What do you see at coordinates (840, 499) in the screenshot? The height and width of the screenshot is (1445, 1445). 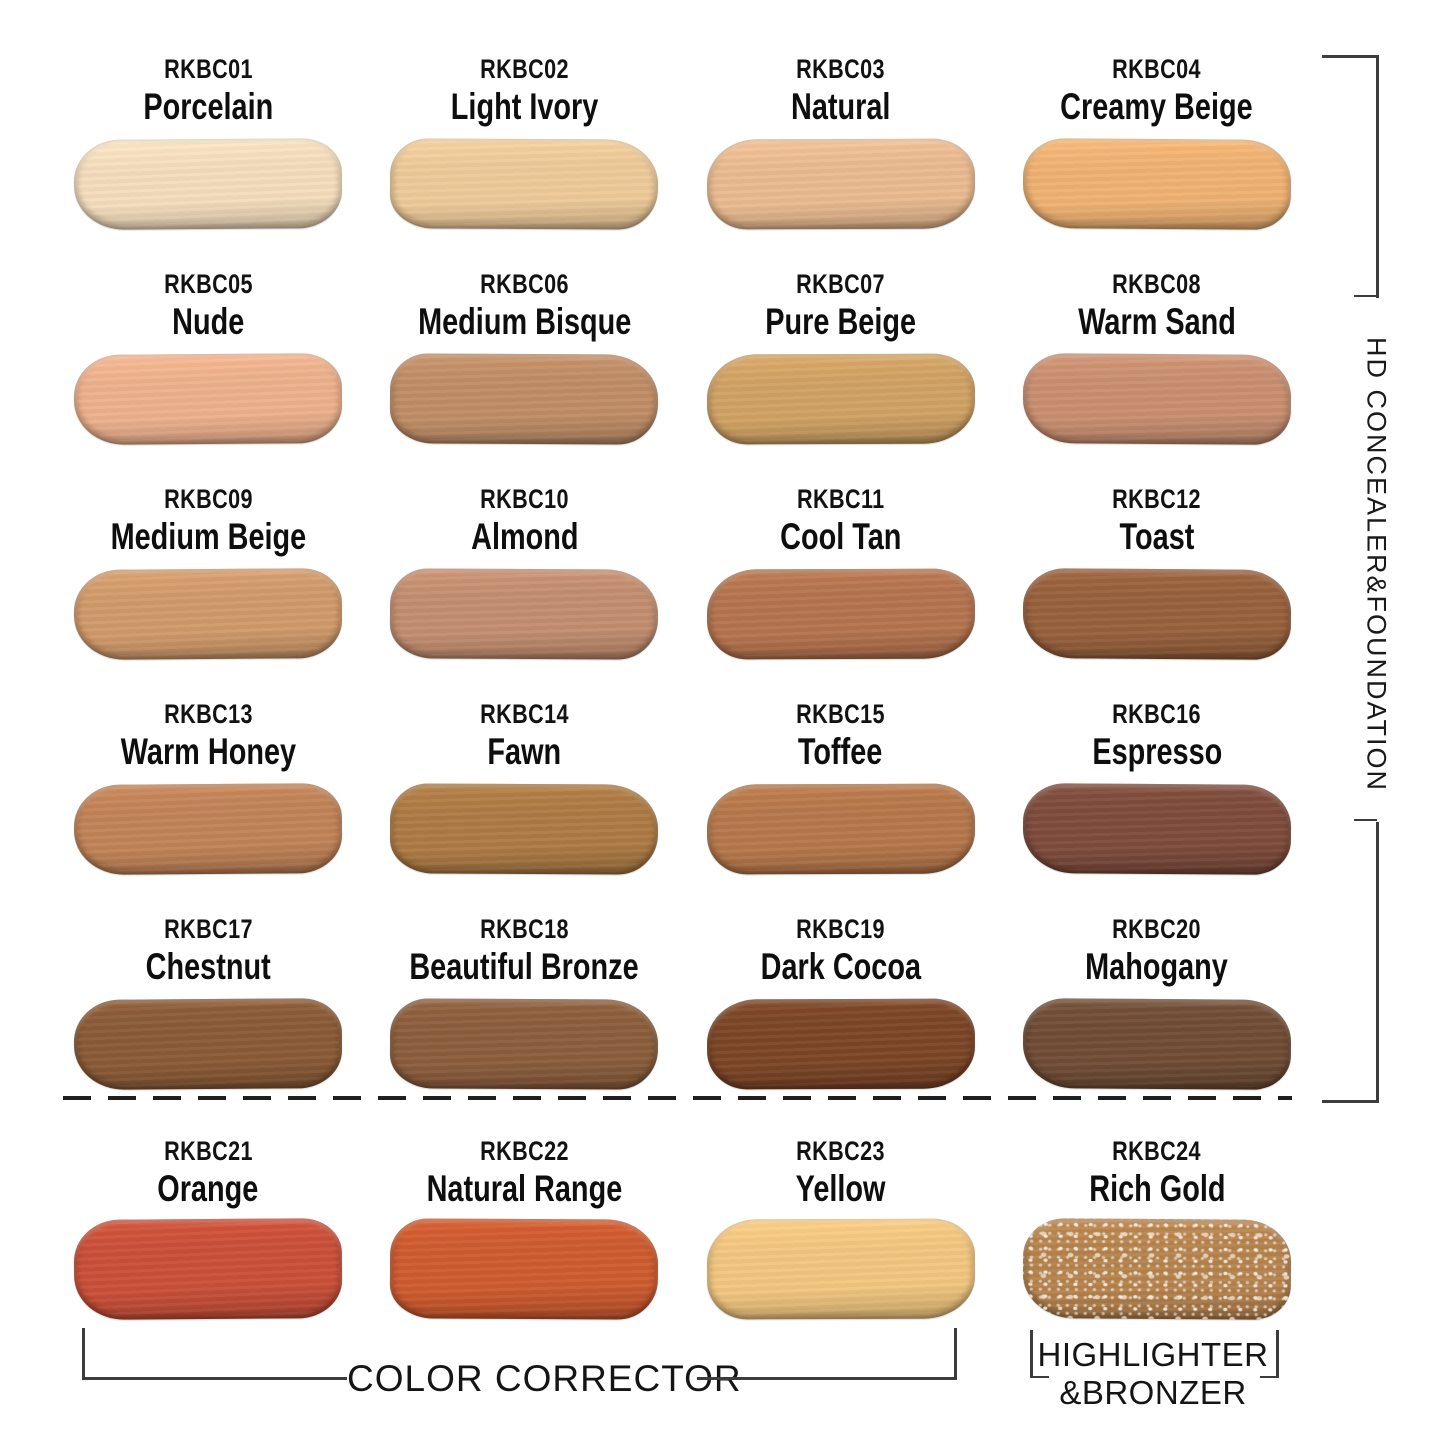 I see `shade-code: RKBC11` at bounding box center [840, 499].